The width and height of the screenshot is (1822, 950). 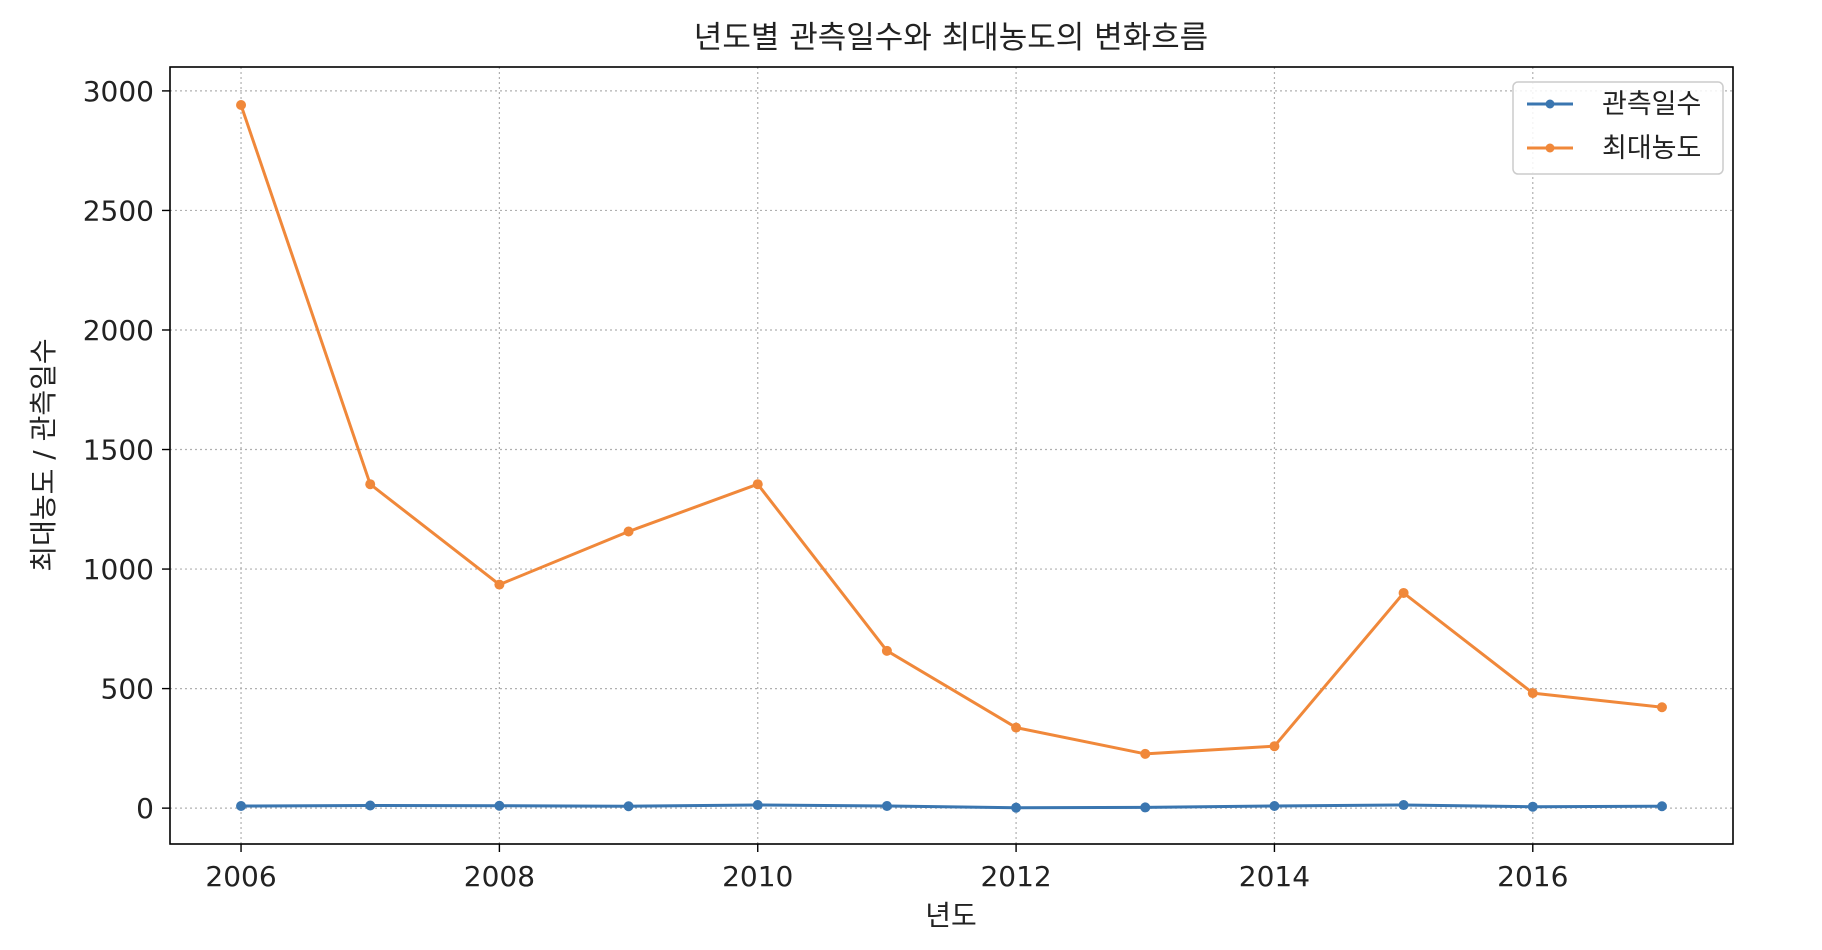 What do you see at coordinates (951, 915) in the screenshot?
I see `x-axis-title: 년도` at bounding box center [951, 915].